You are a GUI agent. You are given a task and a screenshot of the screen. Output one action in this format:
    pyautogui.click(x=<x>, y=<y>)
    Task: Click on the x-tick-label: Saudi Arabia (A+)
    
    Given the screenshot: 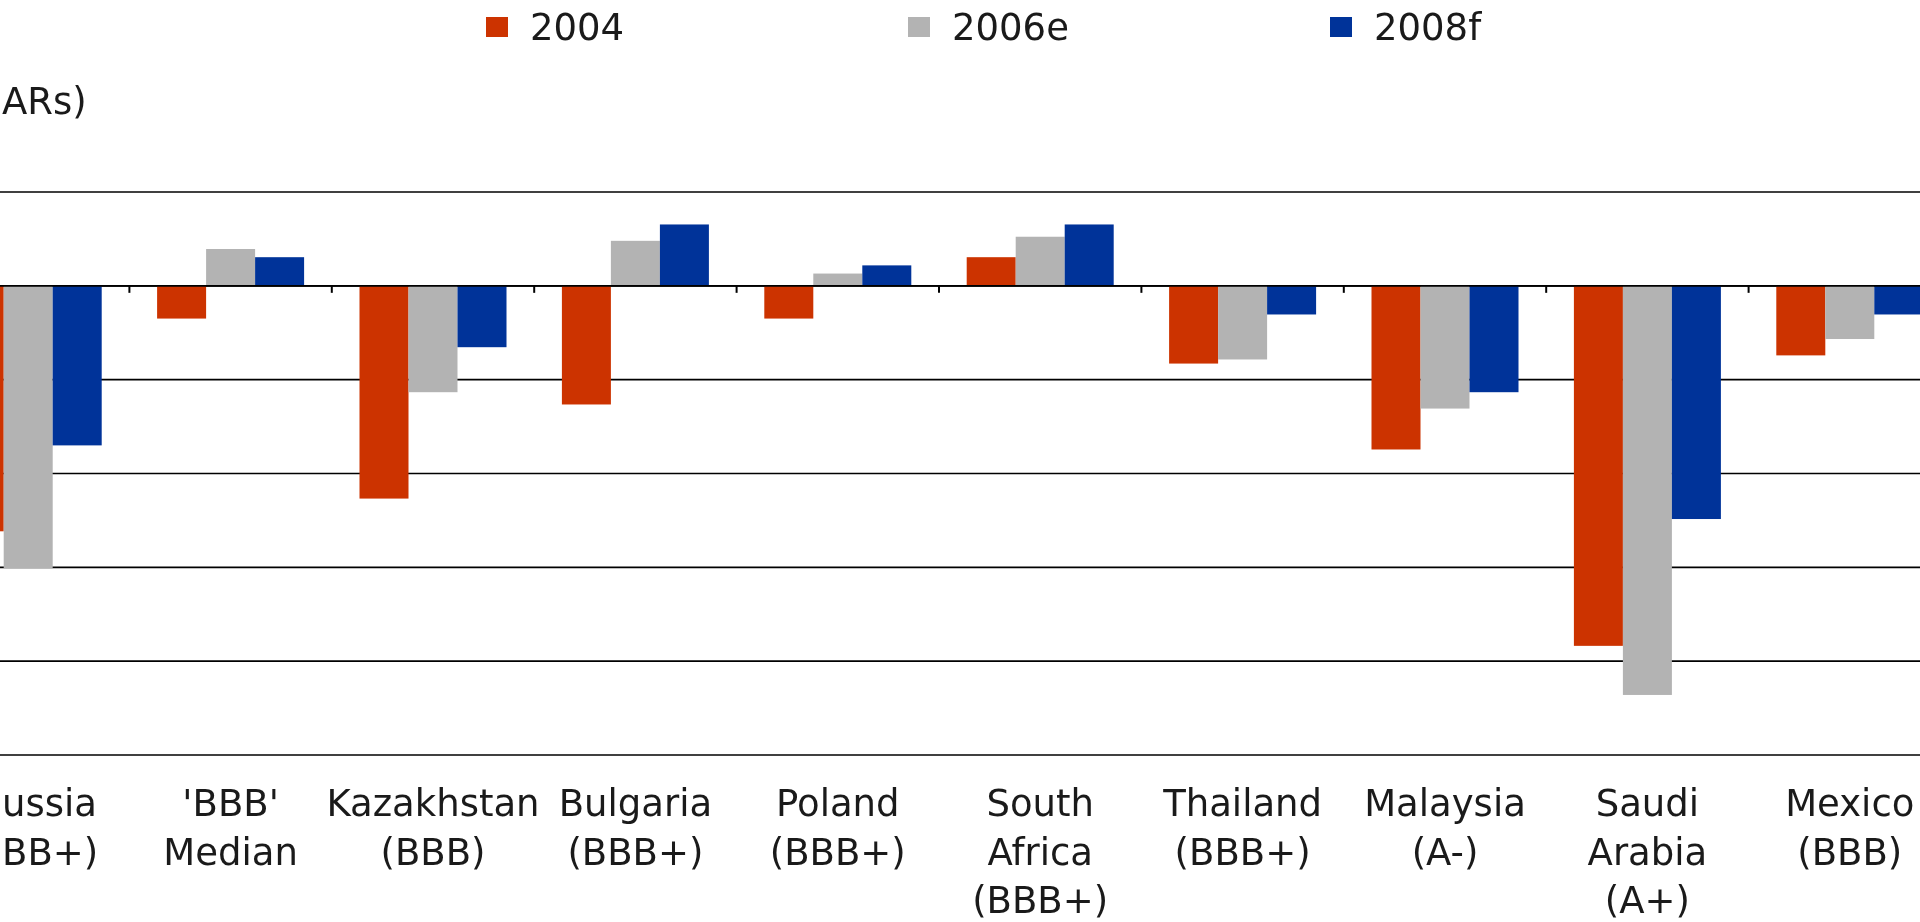 What is the action you would take?
    pyautogui.click(x=1647, y=852)
    